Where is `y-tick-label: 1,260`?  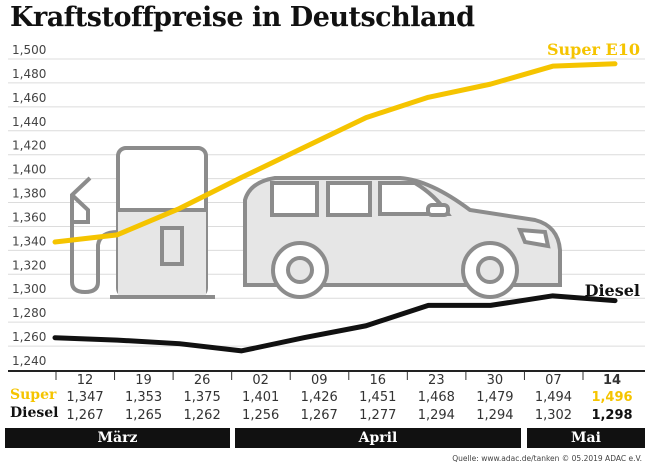 y-tick-label: 1,260 is located at coordinates (29, 337).